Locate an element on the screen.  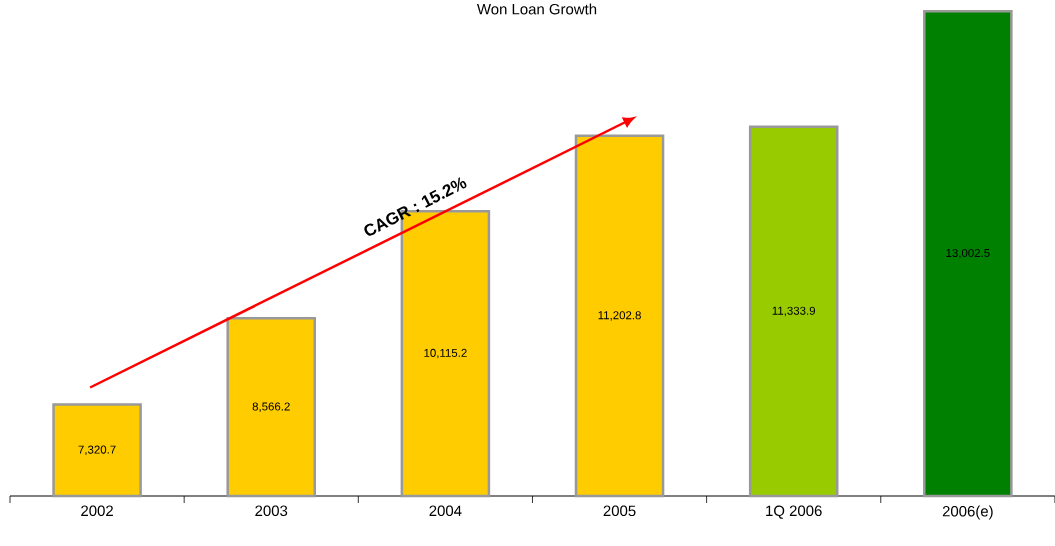
data-label: 13,002.5 is located at coordinates (968, 253).